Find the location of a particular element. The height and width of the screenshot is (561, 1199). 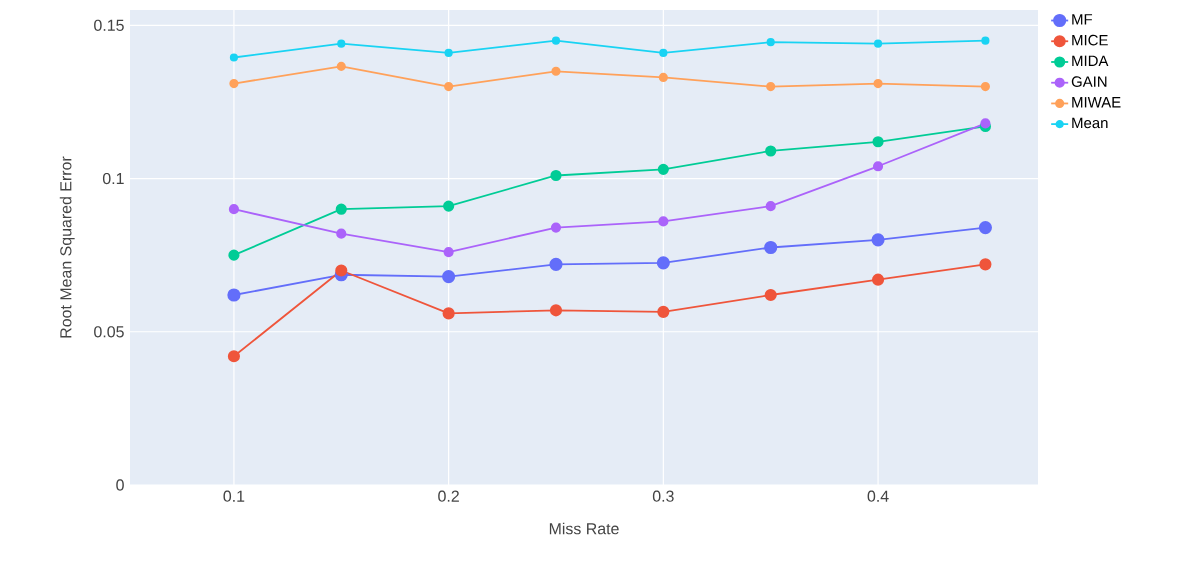

y-tick-label: 0.05 is located at coordinates (109, 332).